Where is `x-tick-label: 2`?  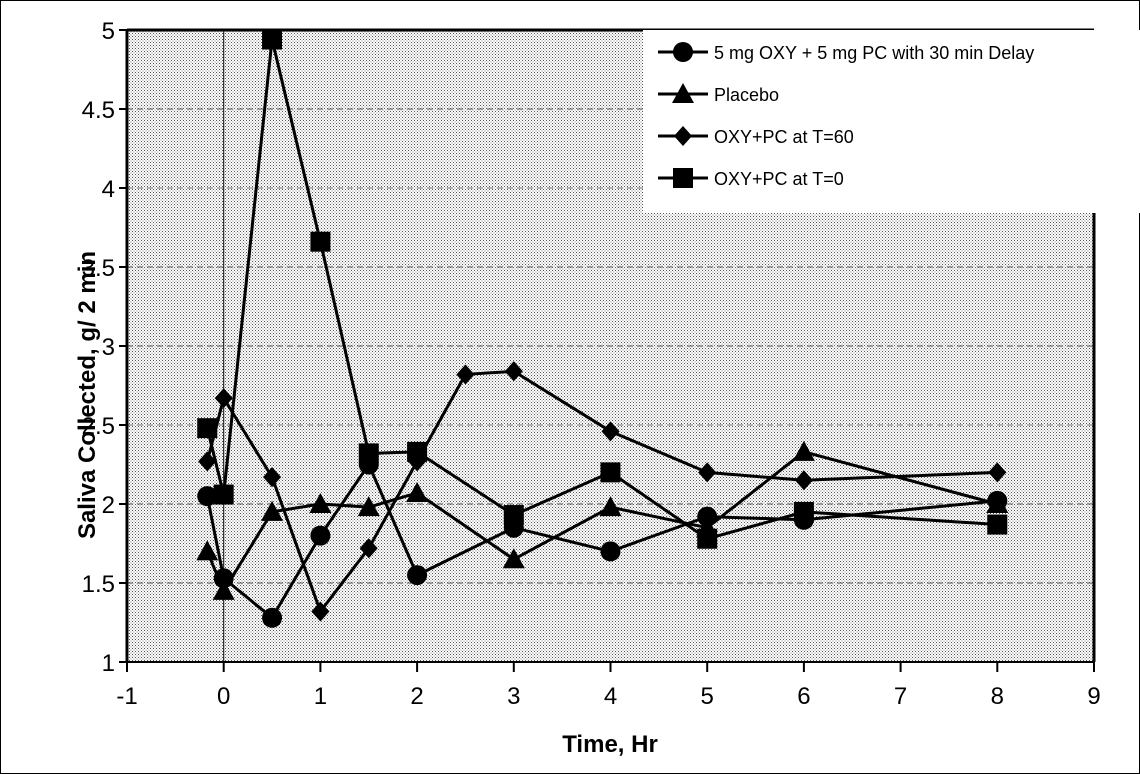 x-tick-label: 2 is located at coordinates (416, 696).